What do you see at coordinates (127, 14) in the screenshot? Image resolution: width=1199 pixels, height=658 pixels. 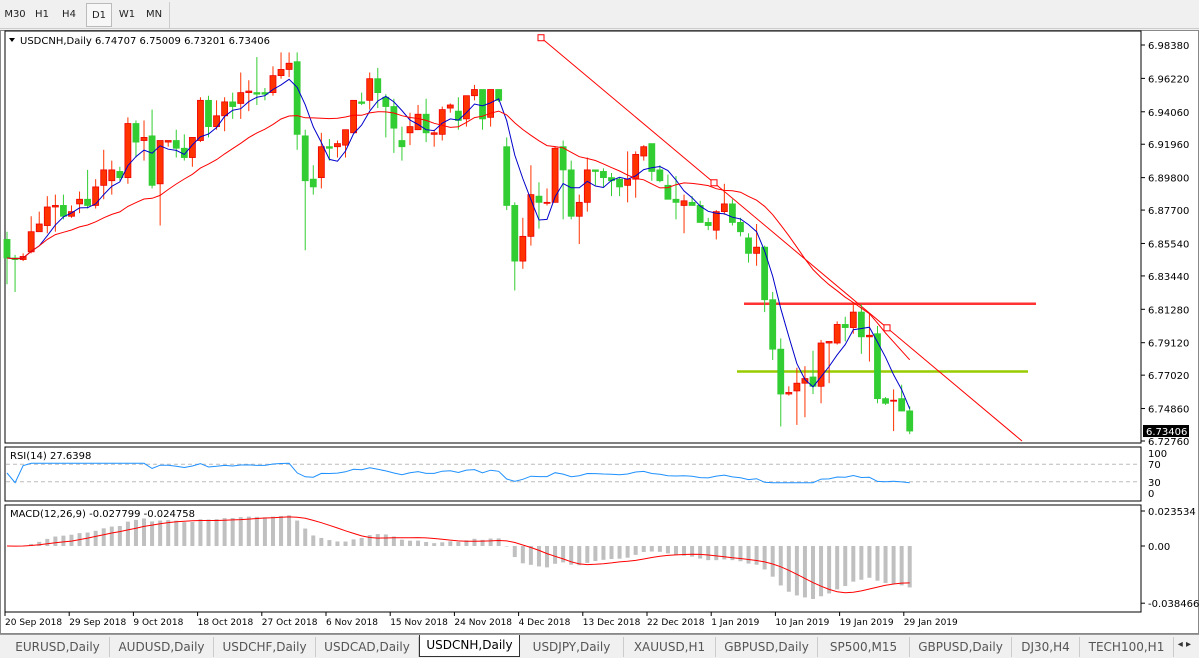 I see `timeframe-w1: W1` at bounding box center [127, 14].